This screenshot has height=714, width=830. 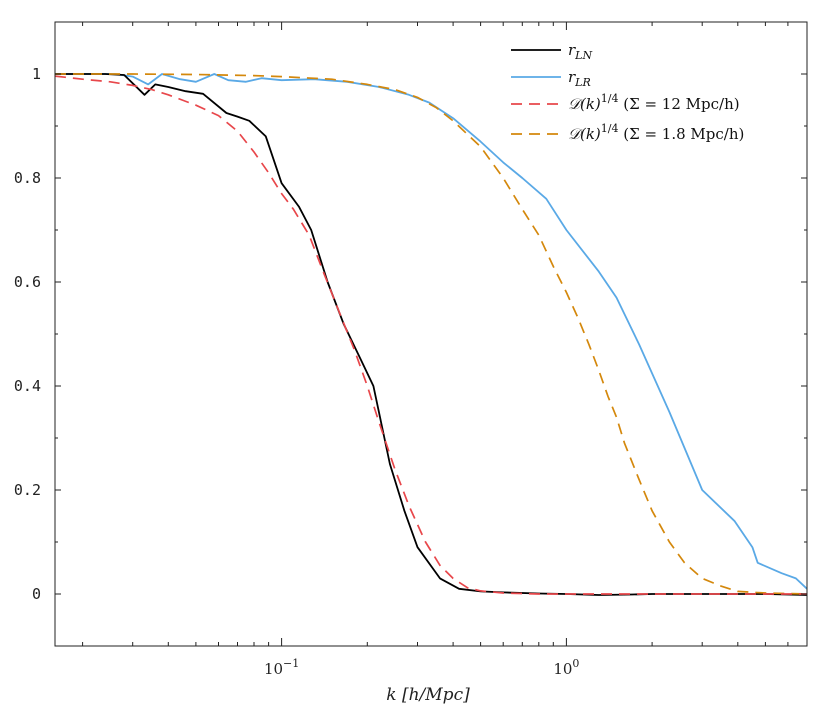 What do you see at coordinates (27, 178) in the screenshot?
I see `y-tick-label-4: 0.8` at bounding box center [27, 178].